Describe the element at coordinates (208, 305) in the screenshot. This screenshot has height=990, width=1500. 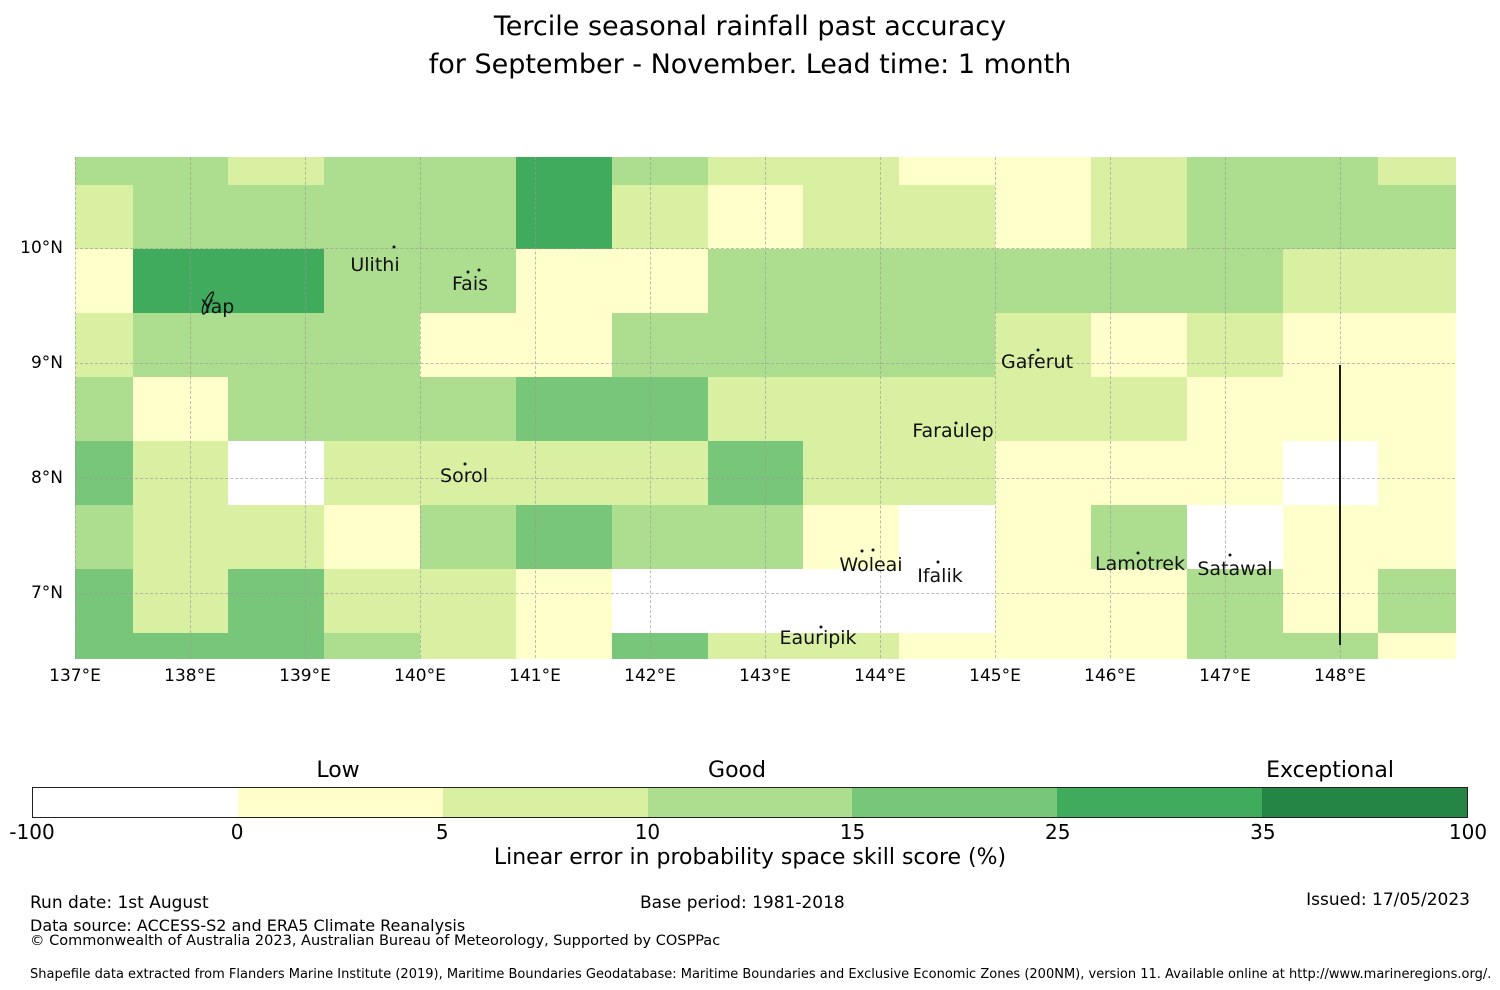
I see `yap-island-shape` at that location.